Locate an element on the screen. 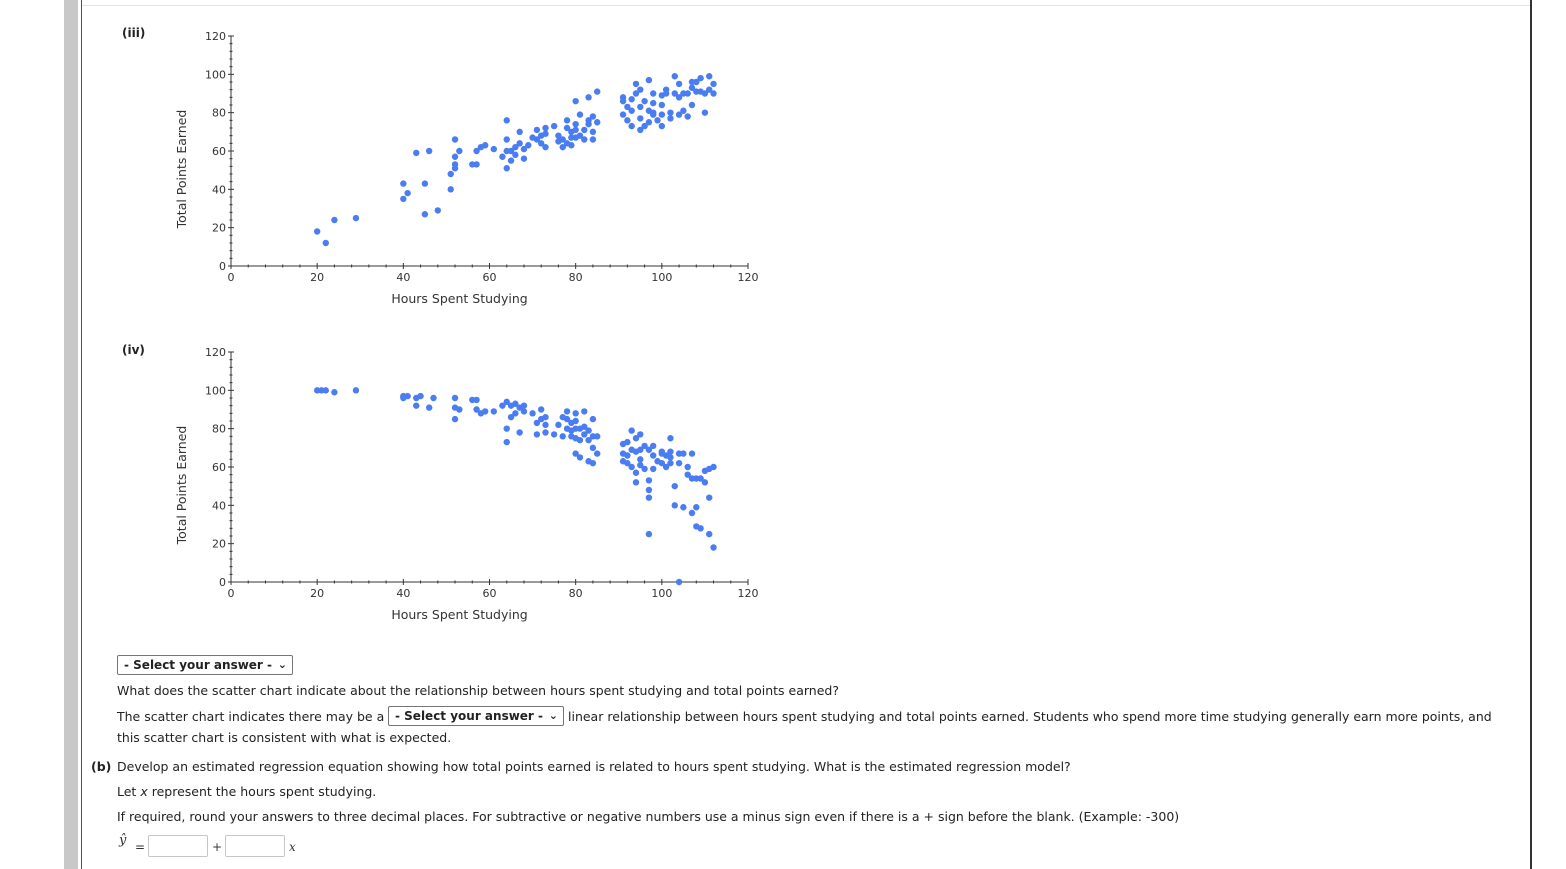  x-variable: x is located at coordinates (292, 847).